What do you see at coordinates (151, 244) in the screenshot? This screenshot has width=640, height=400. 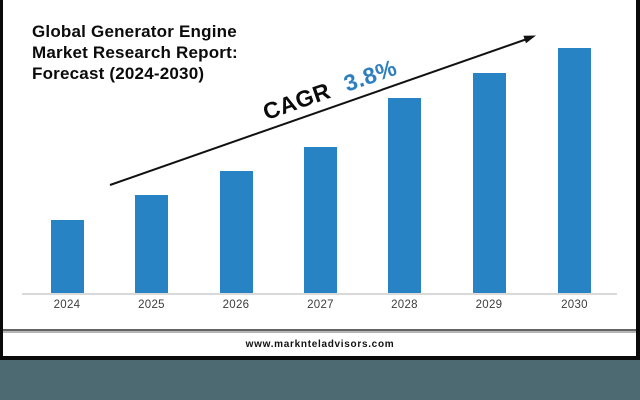 I see `bar-2025` at bounding box center [151, 244].